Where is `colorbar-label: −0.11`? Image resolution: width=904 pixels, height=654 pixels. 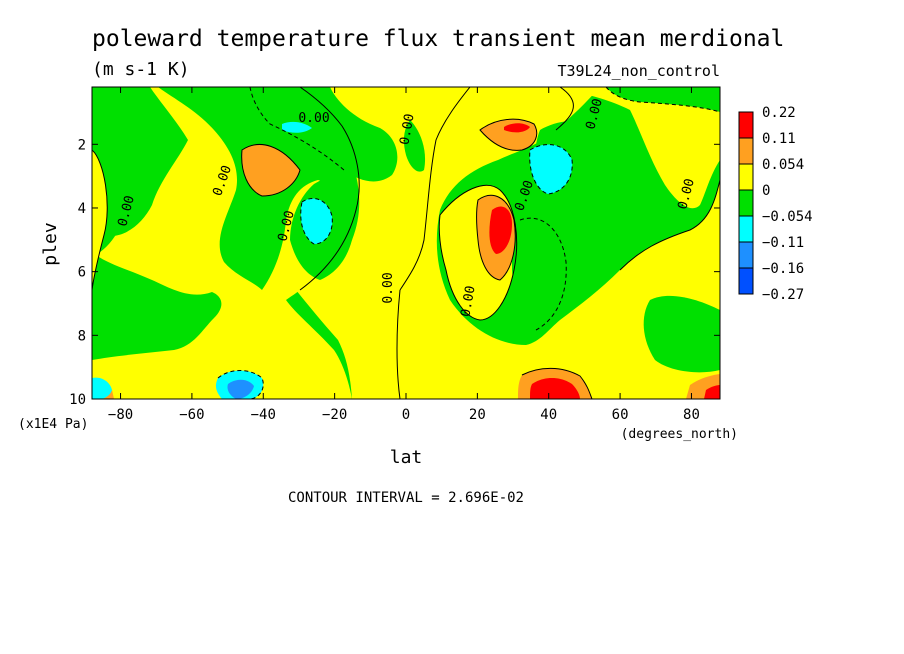 colorbar-label: −0.11 is located at coordinates (783, 243).